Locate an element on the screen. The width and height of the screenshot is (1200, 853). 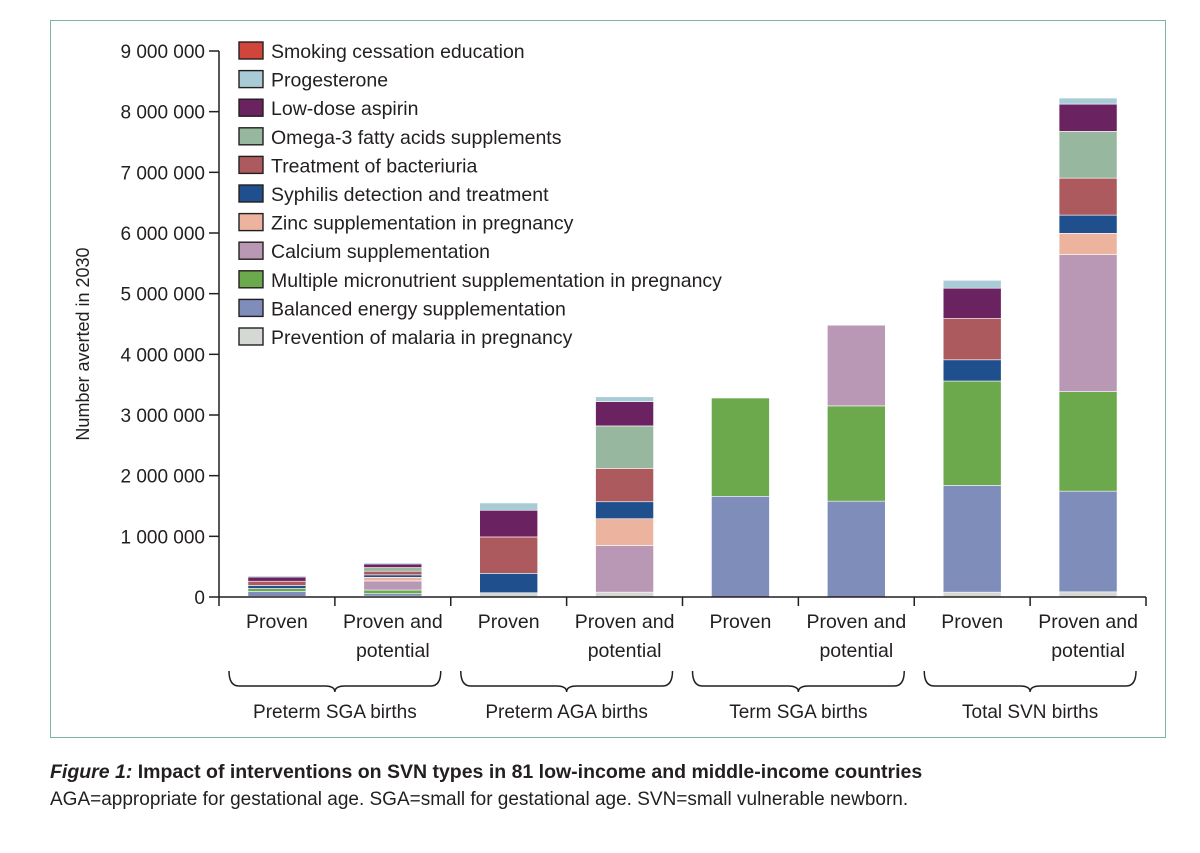
figure-label: Figure 1: is located at coordinates (91, 772).